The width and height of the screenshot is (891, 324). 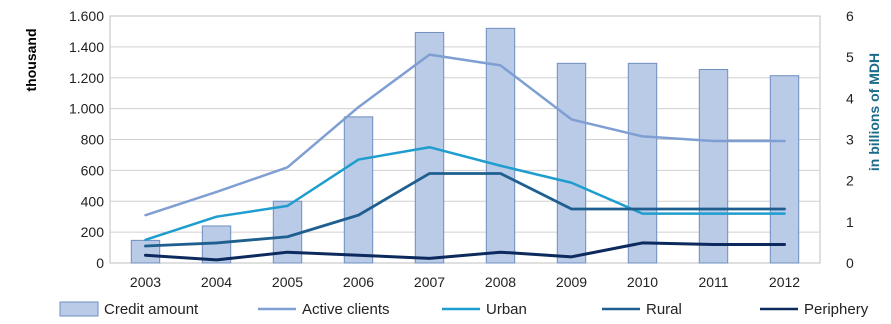 I want to click on x-tick-label: 2004, so click(x=216, y=282).